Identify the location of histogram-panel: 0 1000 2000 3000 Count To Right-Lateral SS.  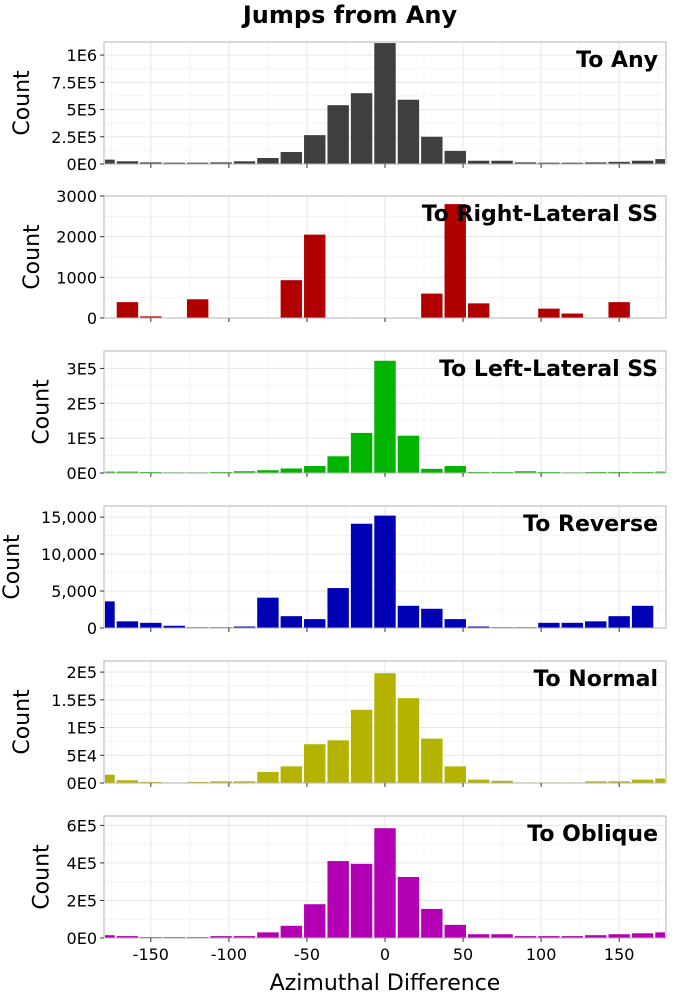
(343, 257).